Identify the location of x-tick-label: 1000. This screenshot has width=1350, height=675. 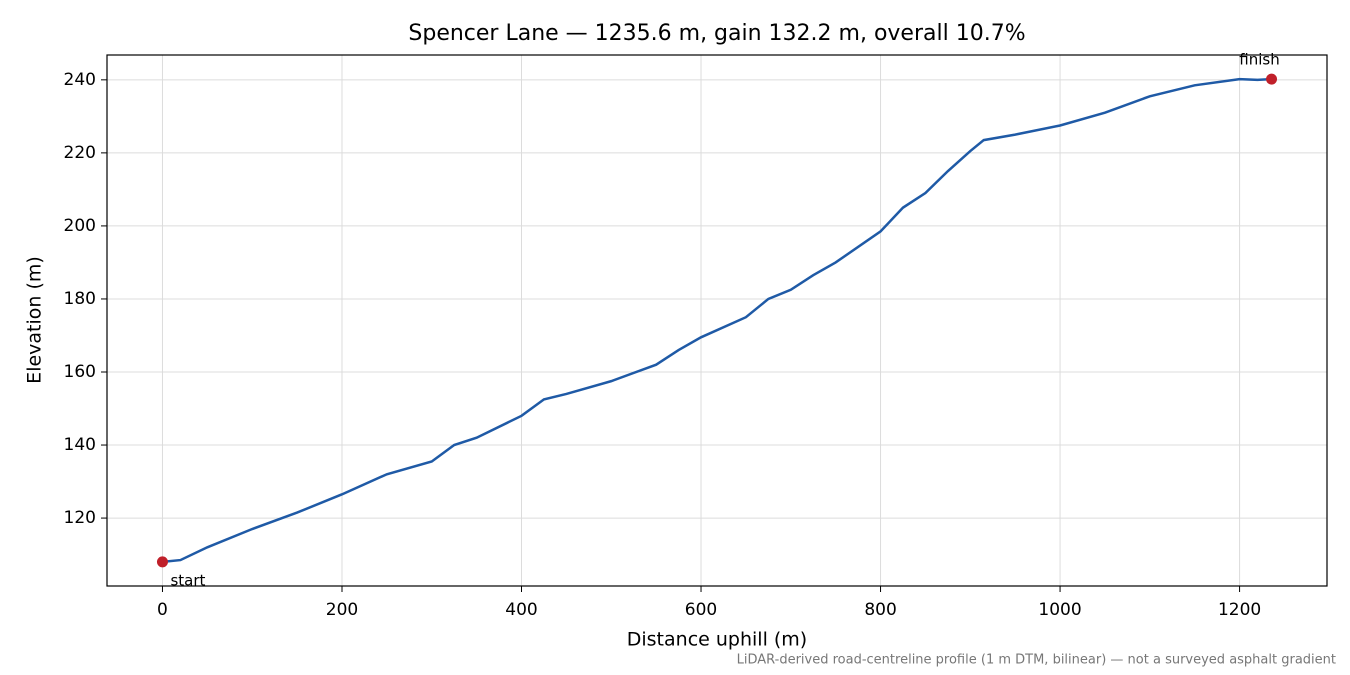
(1059, 610).